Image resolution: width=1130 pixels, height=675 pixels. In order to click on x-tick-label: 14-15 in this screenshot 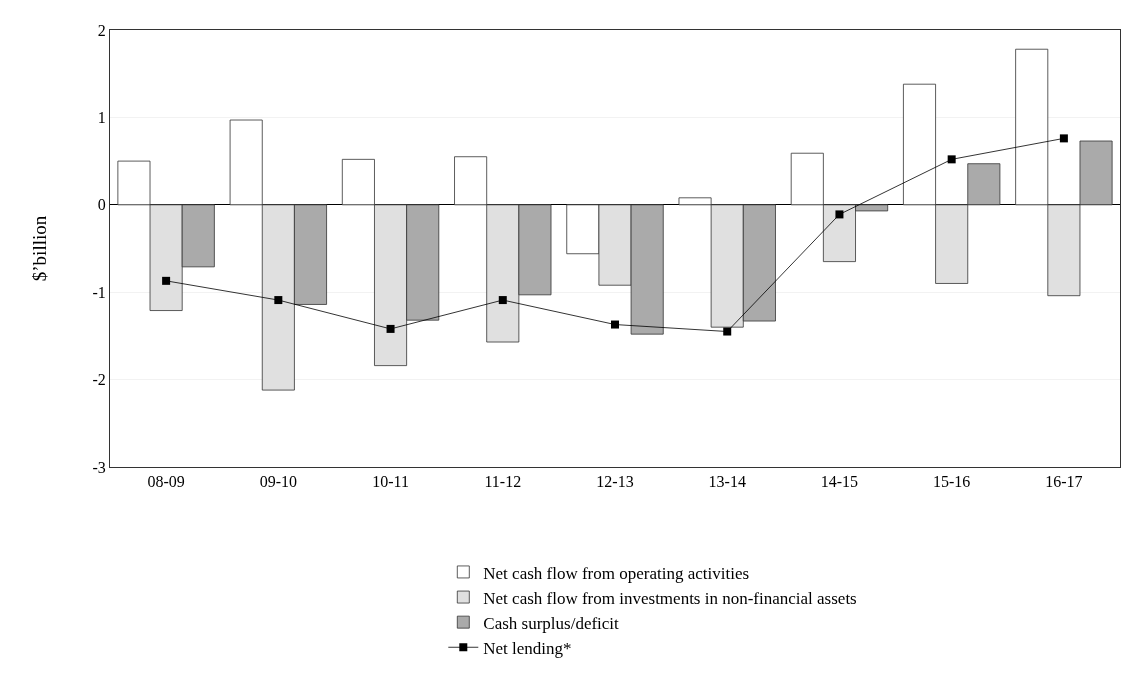, I will do `click(839, 482)`.